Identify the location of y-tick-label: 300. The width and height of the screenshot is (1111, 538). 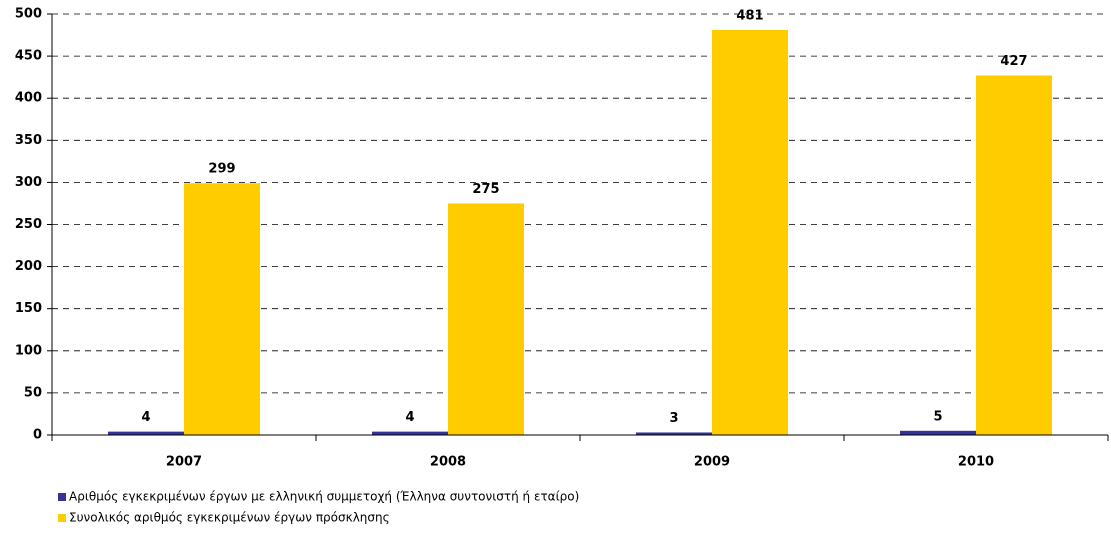
(28, 182).